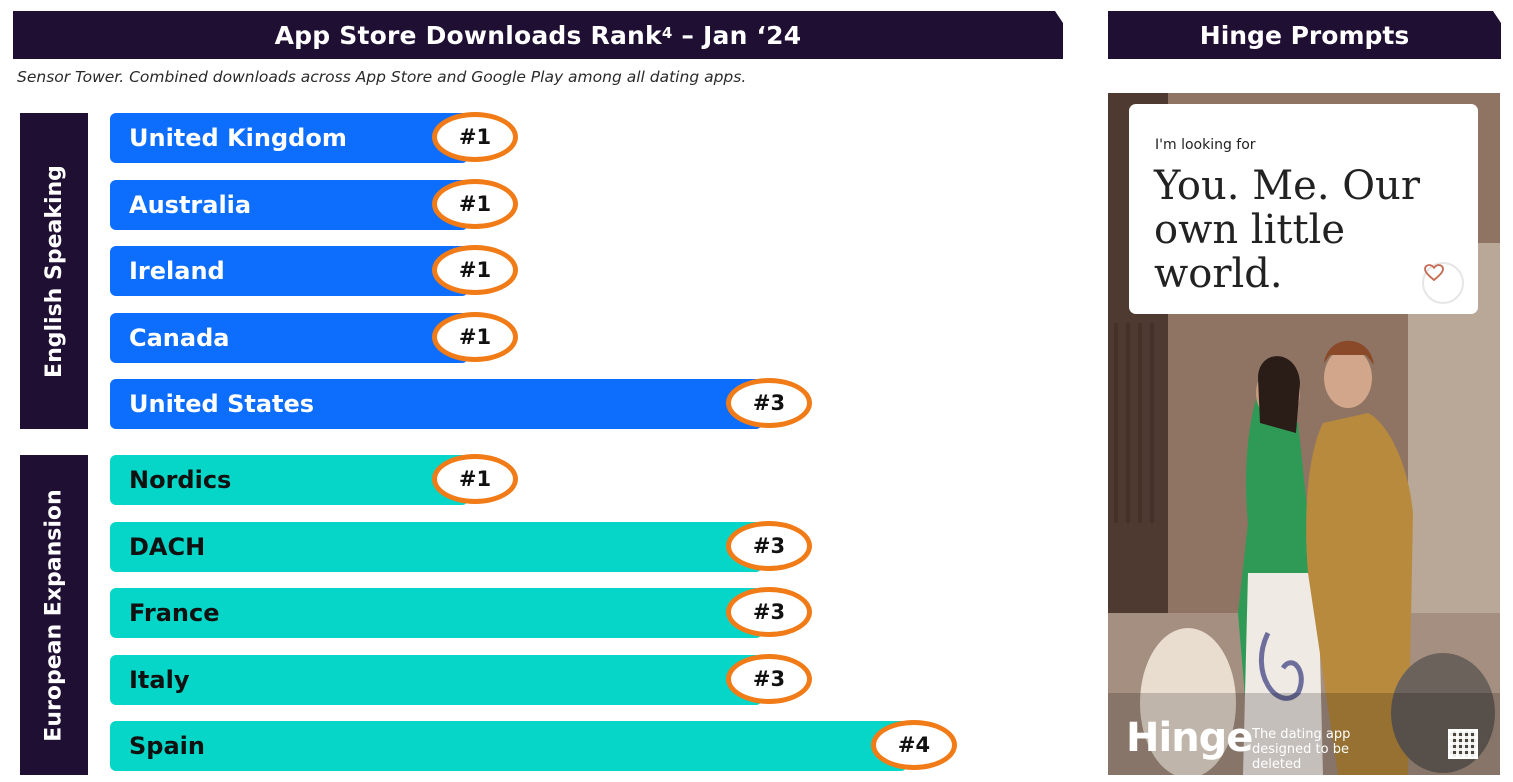  What do you see at coordinates (1287, 230) in the screenshot?
I see `prompt-text: You. Me. Our own little world.` at bounding box center [1287, 230].